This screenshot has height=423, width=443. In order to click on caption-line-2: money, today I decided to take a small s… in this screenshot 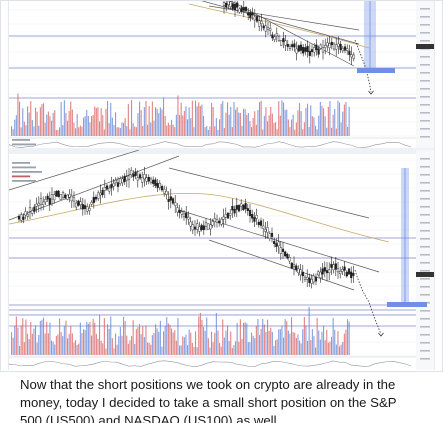, I will do `click(208, 402)`.